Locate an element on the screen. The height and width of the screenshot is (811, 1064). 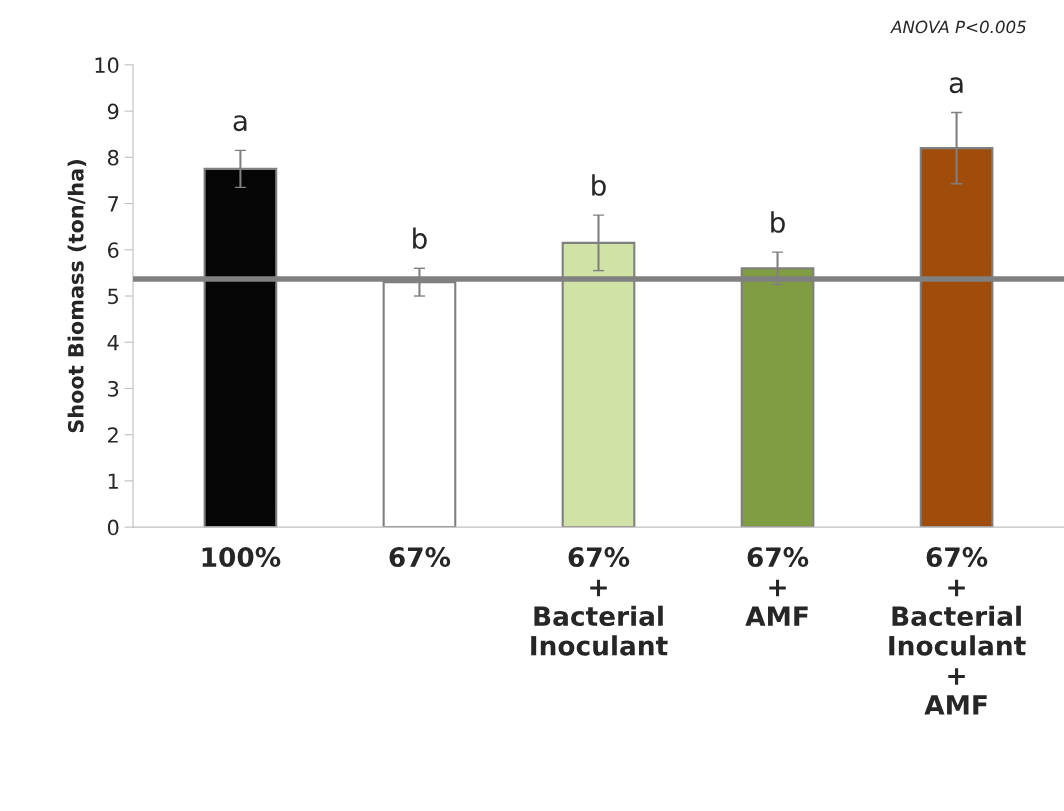
y-tick-label: 5 is located at coordinates (113, 296).